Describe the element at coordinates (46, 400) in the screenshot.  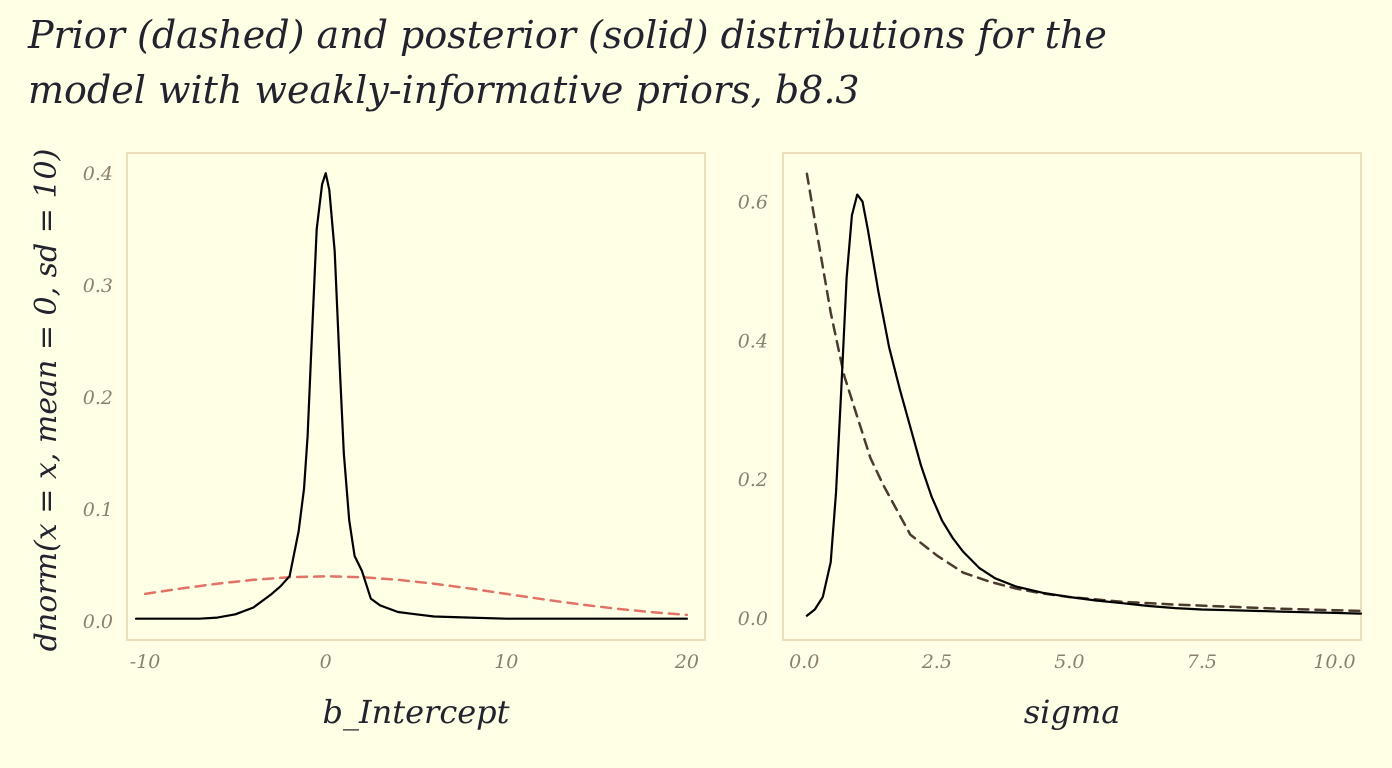
I see `y-axis-label: dnorm(x = x, mean = 0, sd = 10)` at that location.